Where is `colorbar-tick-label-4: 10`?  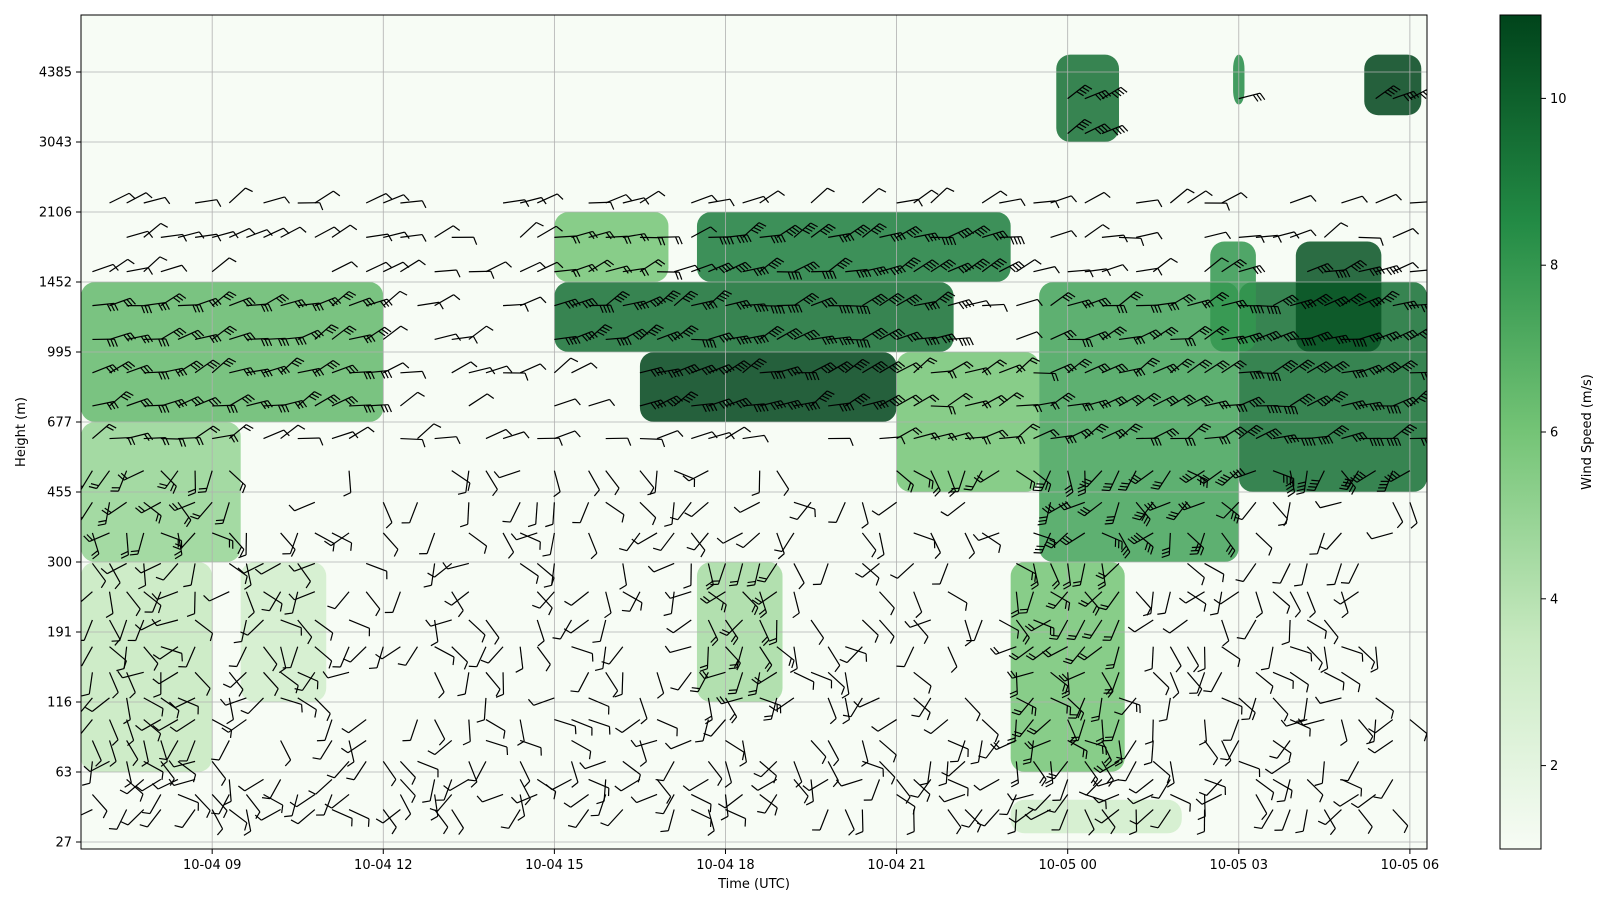
colorbar-tick-label-4: 10 is located at coordinates (1558, 99).